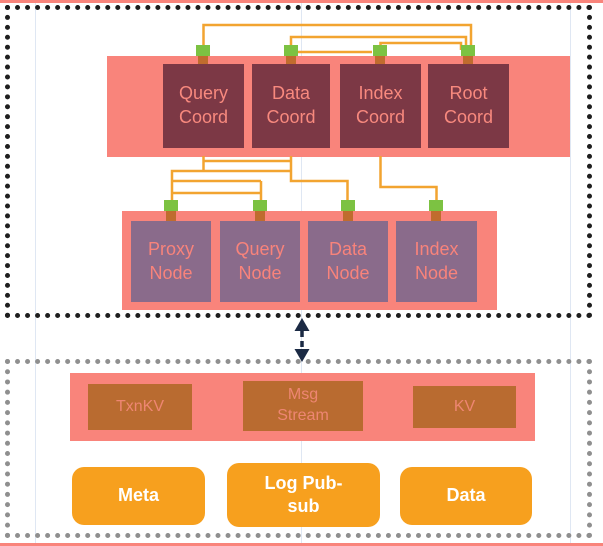  I want to click on top-edge-strip, so click(301, 1).